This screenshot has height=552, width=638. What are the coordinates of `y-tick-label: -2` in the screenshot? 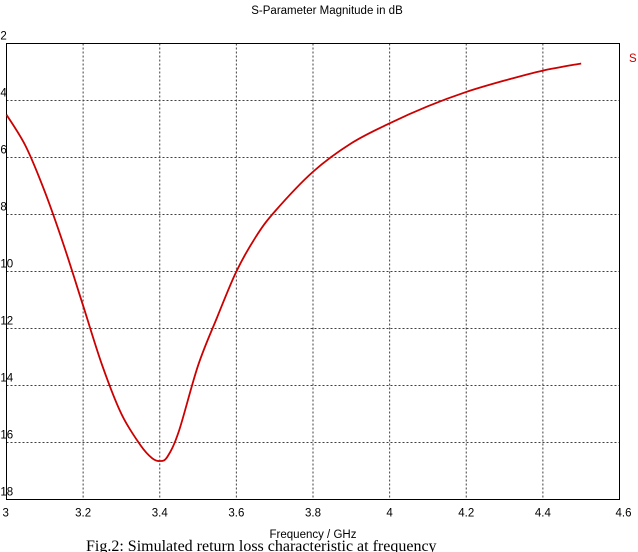 It's located at (3, 37).